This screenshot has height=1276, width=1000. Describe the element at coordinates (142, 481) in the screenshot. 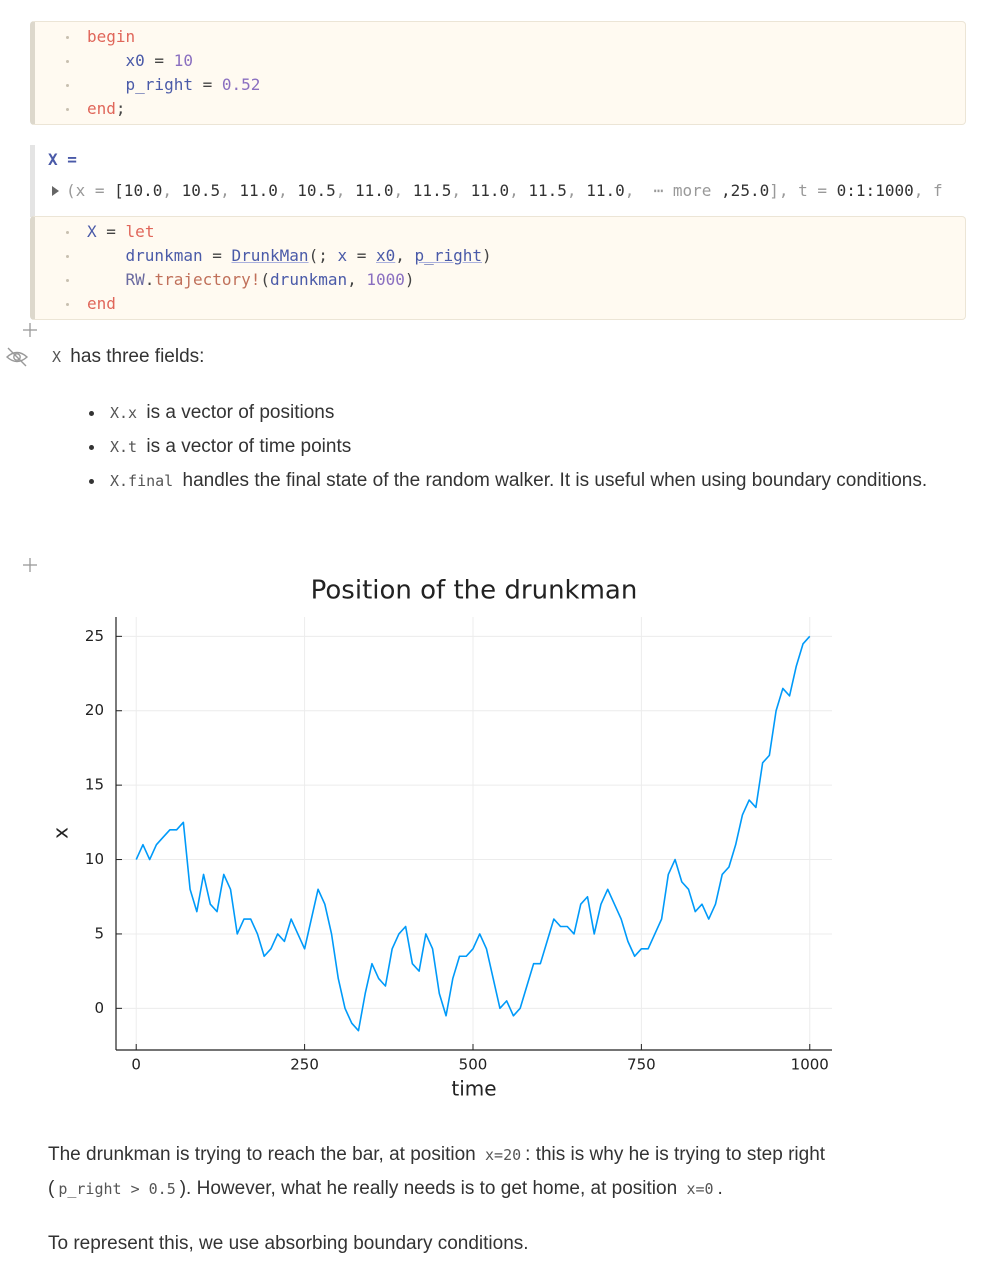

I see `inline-code: X.final` at that location.